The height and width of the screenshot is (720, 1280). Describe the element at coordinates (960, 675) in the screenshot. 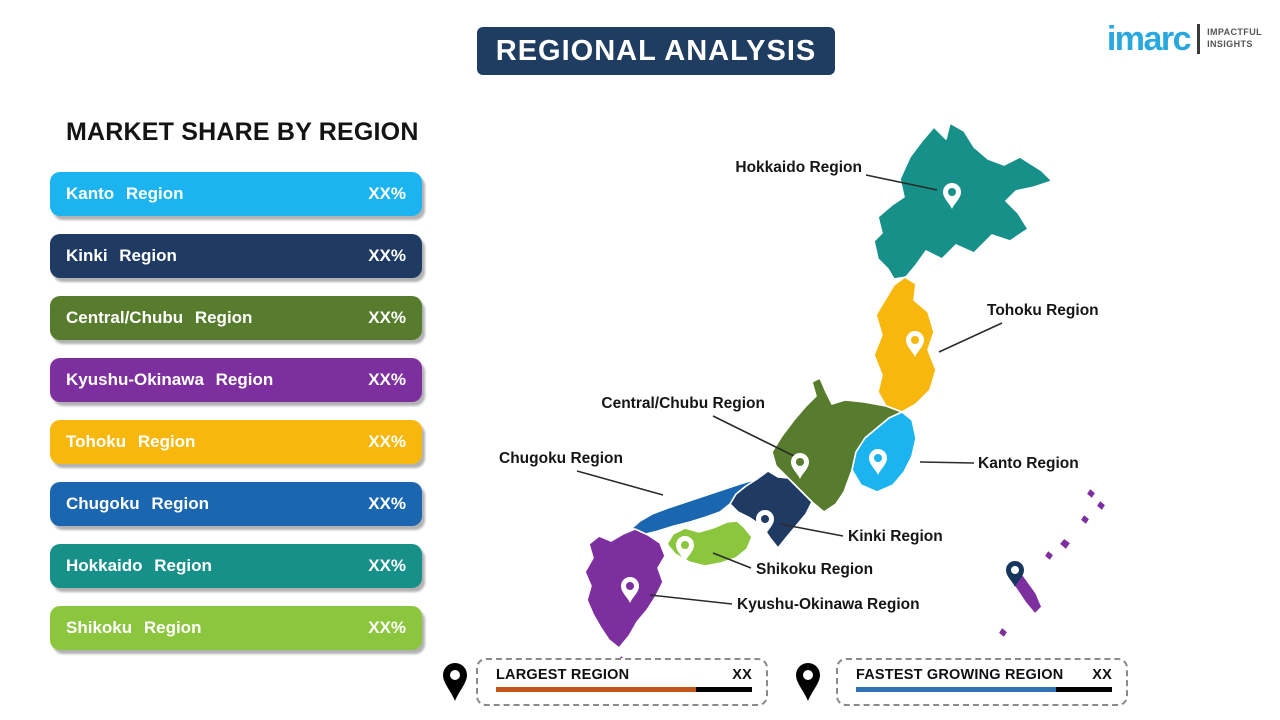

I see `fastest-growing-label: FASTEST GROWING REGION` at that location.